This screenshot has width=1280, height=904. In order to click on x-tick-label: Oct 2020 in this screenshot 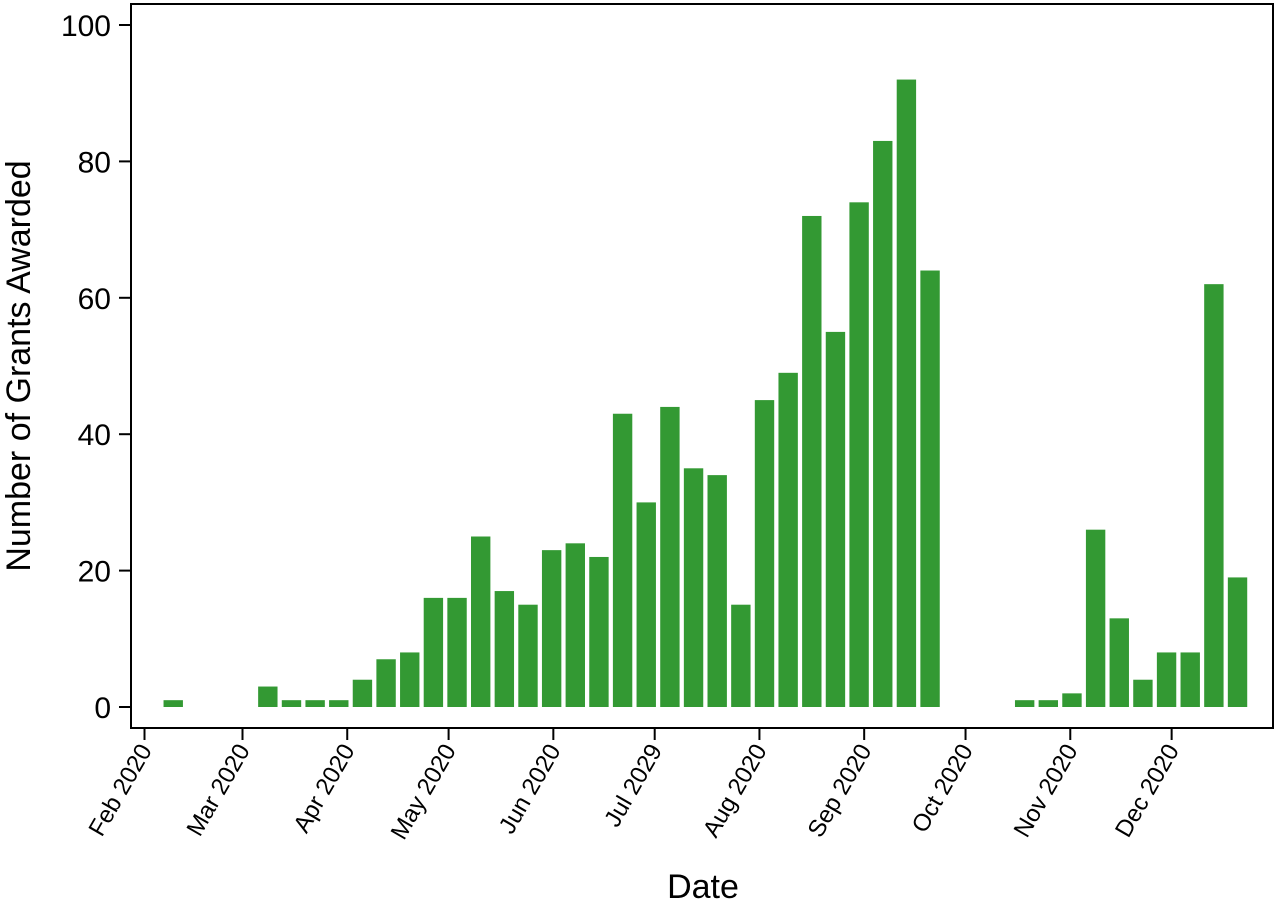, I will do `click(943, 789)`.